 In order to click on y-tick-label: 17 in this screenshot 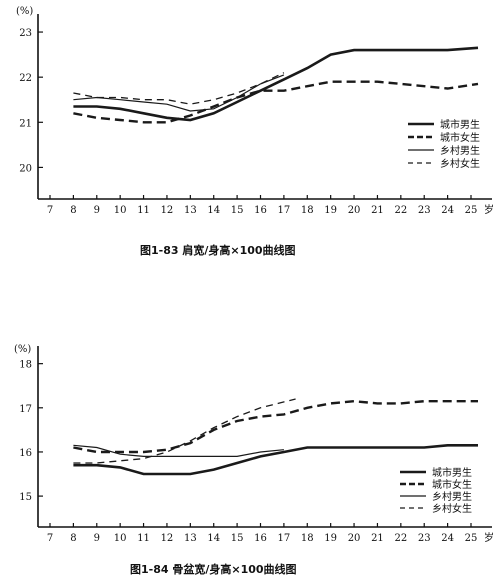, I will do `click(25, 409)`.